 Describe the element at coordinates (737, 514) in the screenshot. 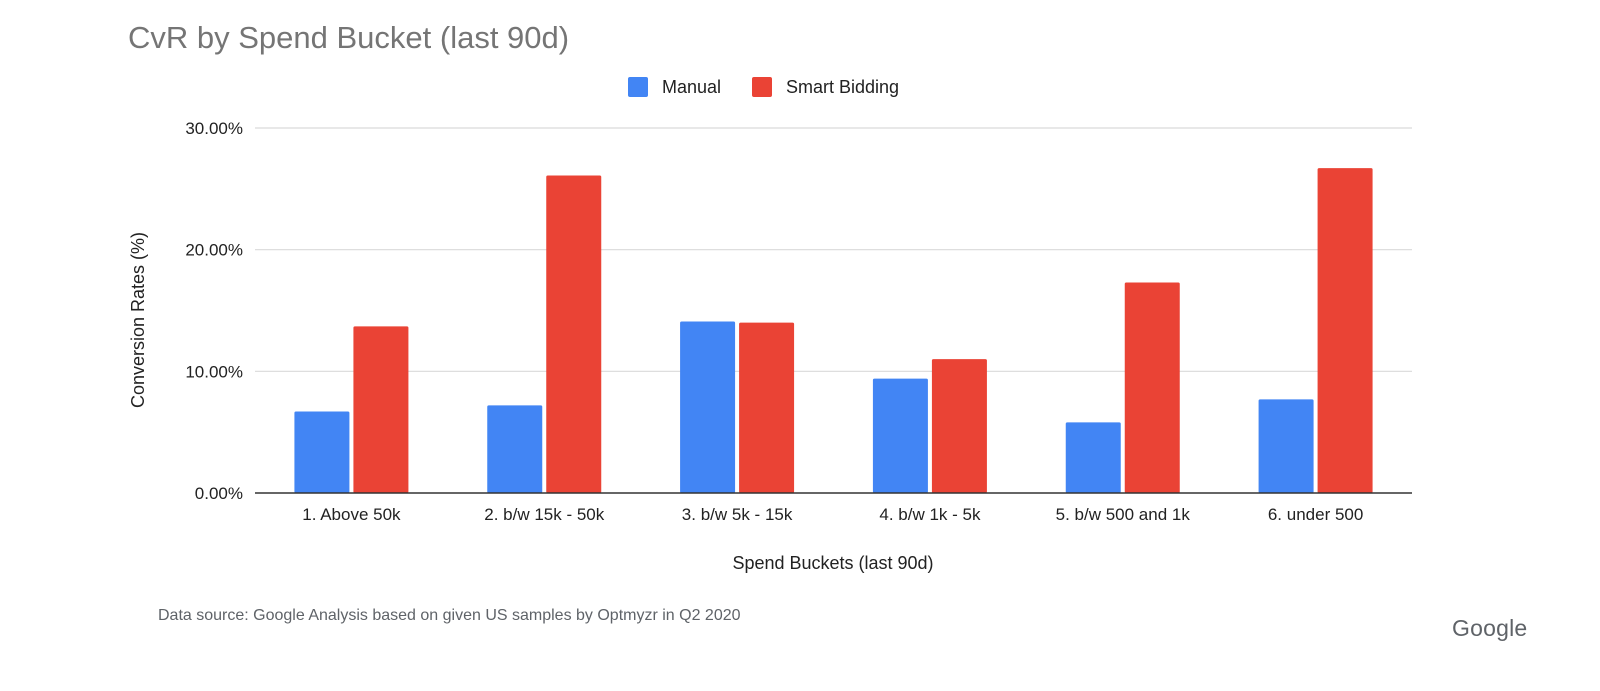

I see `x-tick-label: 3. b/w 5k - 15k` at that location.